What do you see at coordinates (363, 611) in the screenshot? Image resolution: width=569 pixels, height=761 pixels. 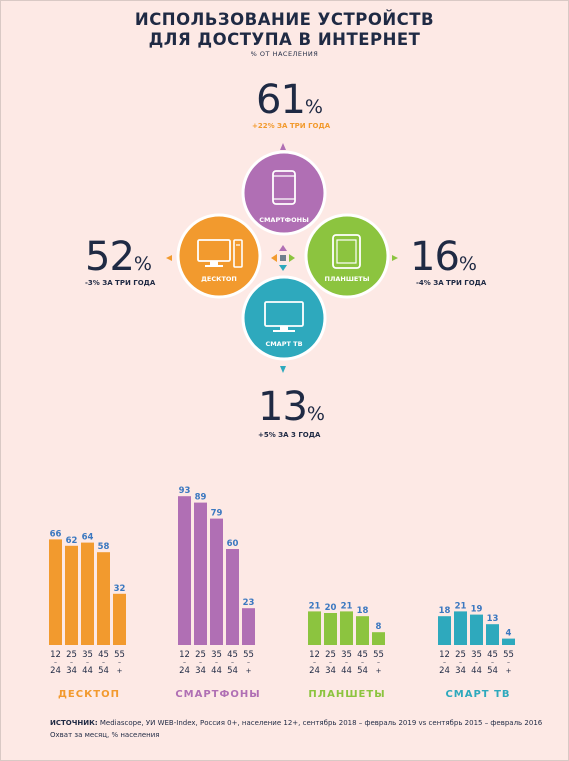 I see `tablets-value-label: 18` at bounding box center [363, 611].